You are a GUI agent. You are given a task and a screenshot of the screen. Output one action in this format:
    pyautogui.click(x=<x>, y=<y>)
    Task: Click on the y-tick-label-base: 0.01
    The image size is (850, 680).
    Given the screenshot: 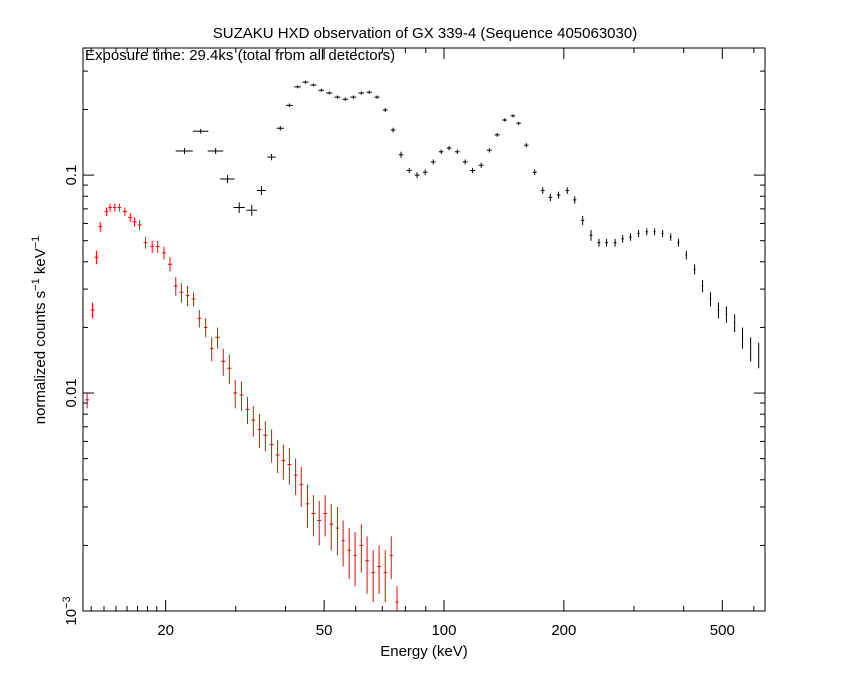 What is the action you would take?
    pyautogui.click(x=71, y=392)
    